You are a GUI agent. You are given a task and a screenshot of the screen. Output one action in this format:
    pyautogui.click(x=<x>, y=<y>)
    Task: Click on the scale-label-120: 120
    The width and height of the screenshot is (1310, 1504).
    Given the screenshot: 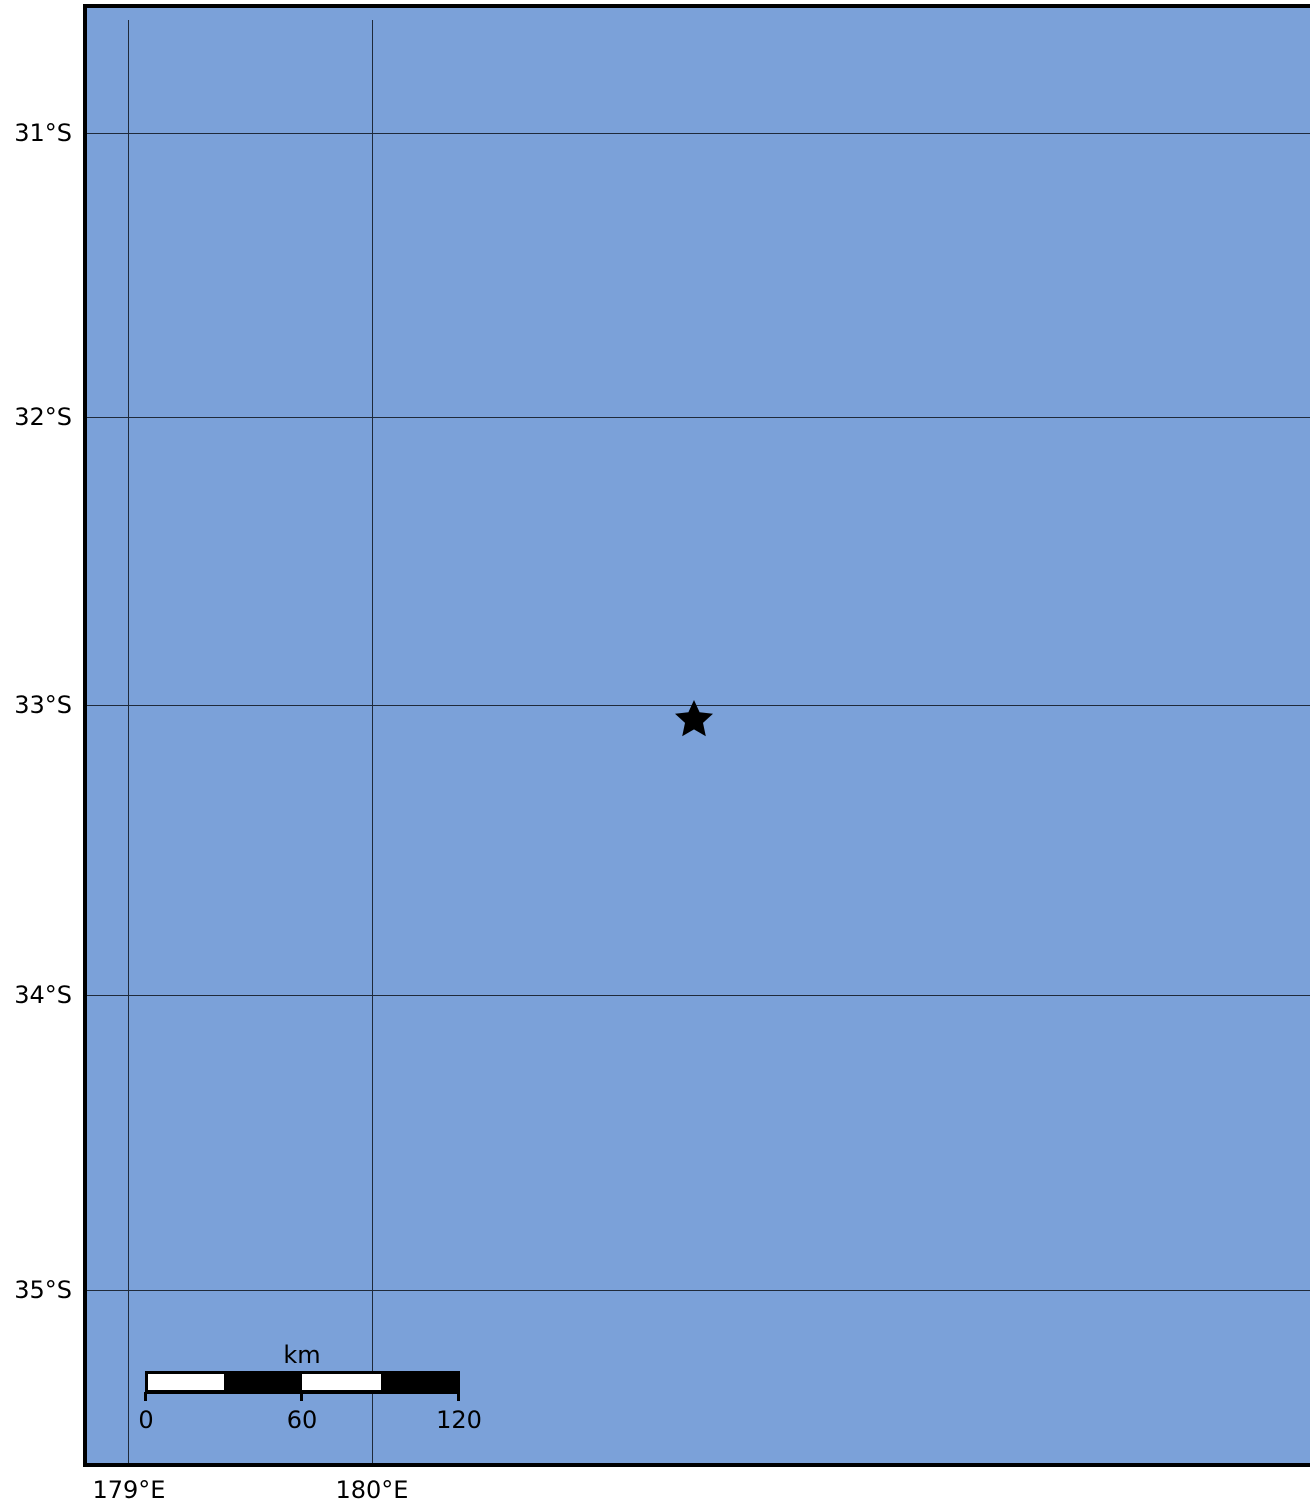 What is the action you would take?
    pyautogui.click(x=459, y=1420)
    